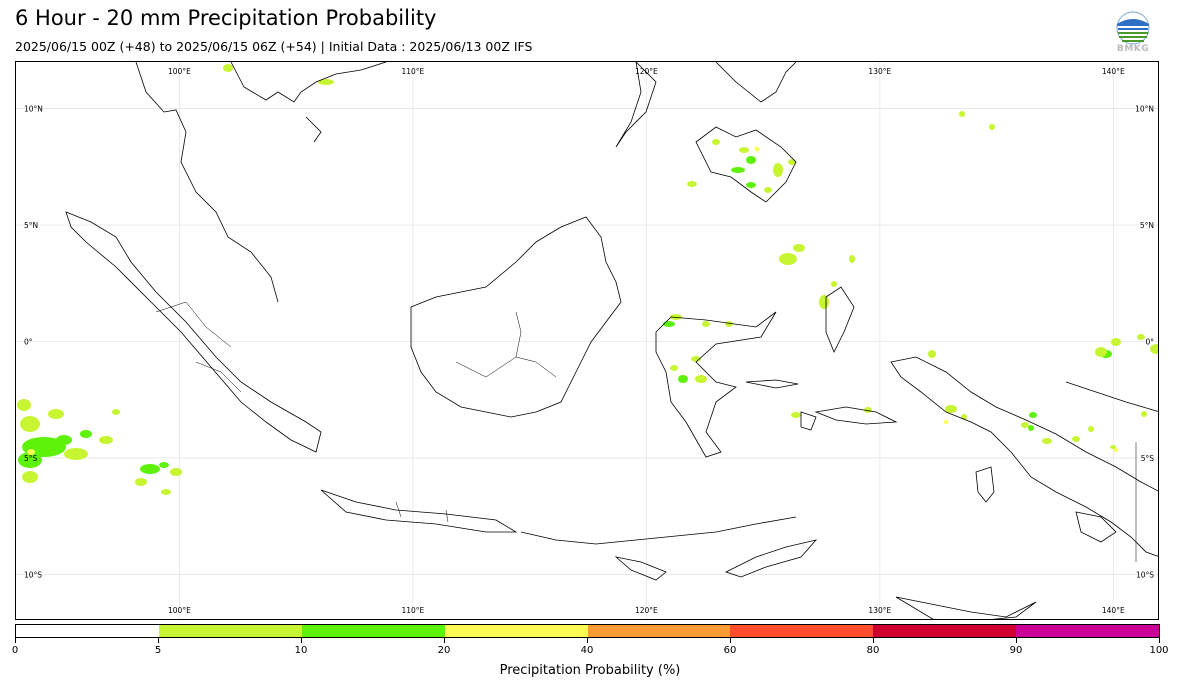 Image resolution: width=1180 pixels, height=690 pixels. What do you see at coordinates (33, 574) in the screenshot?
I see `lat-label-left: 10°S` at bounding box center [33, 574].